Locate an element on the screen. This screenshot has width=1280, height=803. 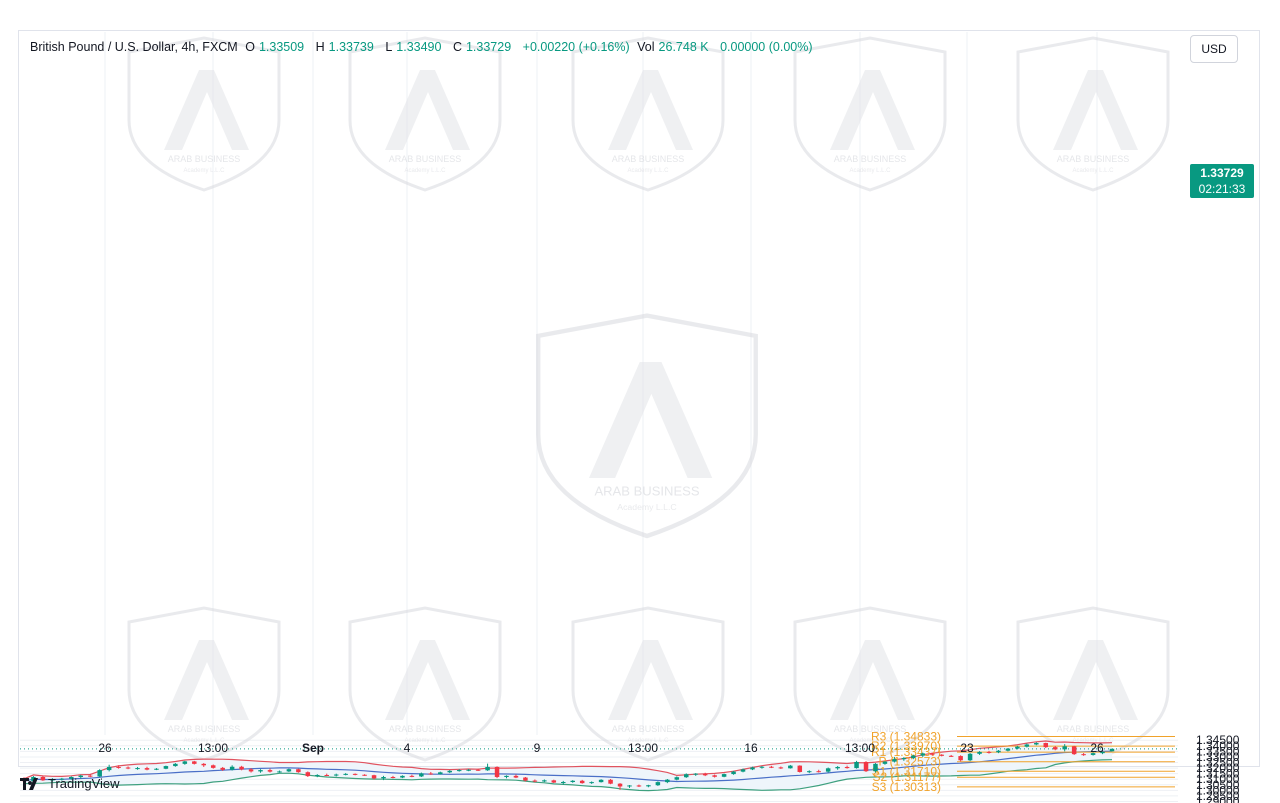
price-tick-label: 1.29500 is located at coordinates (1218, 796).